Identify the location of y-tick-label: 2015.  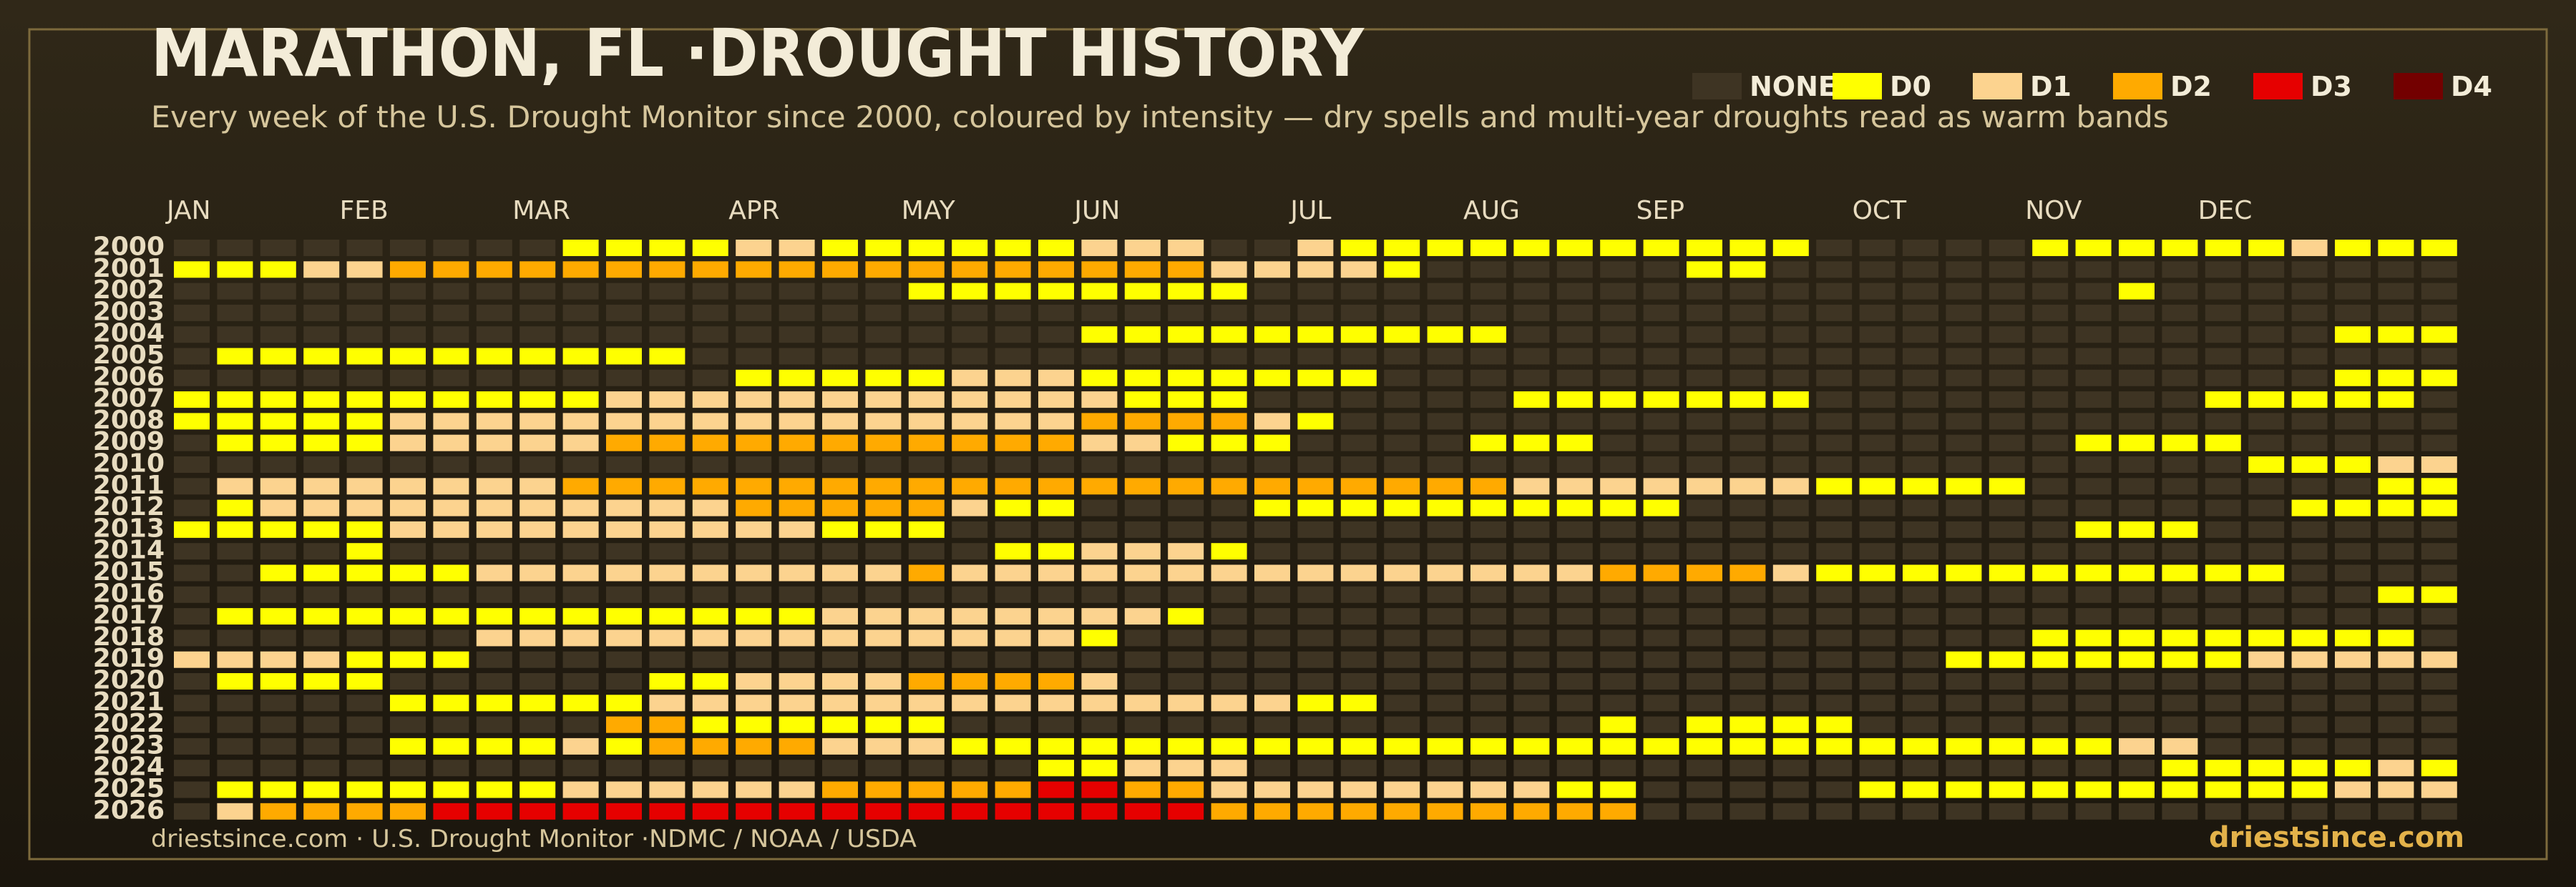
(129, 572).